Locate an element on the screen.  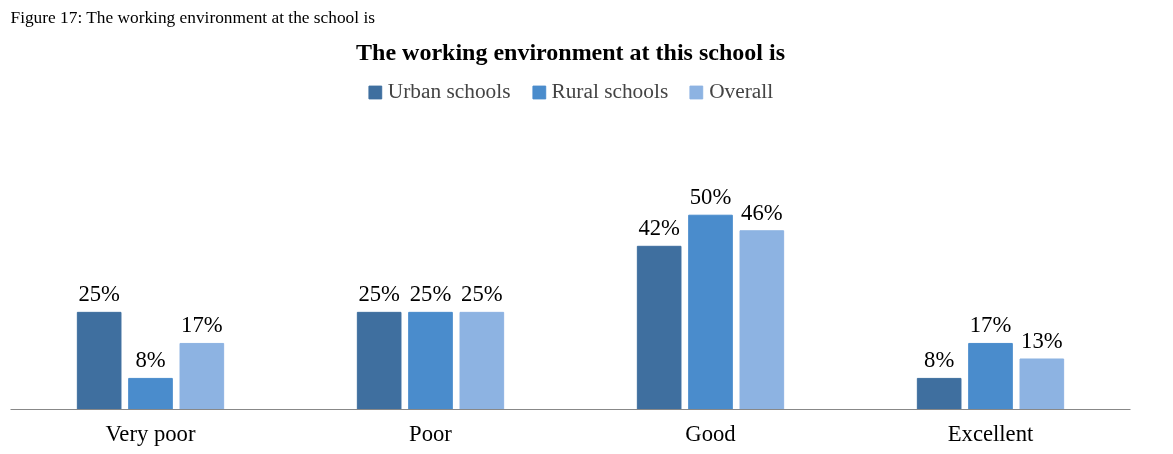
data-label: 42% is located at coordinates (659, 228).